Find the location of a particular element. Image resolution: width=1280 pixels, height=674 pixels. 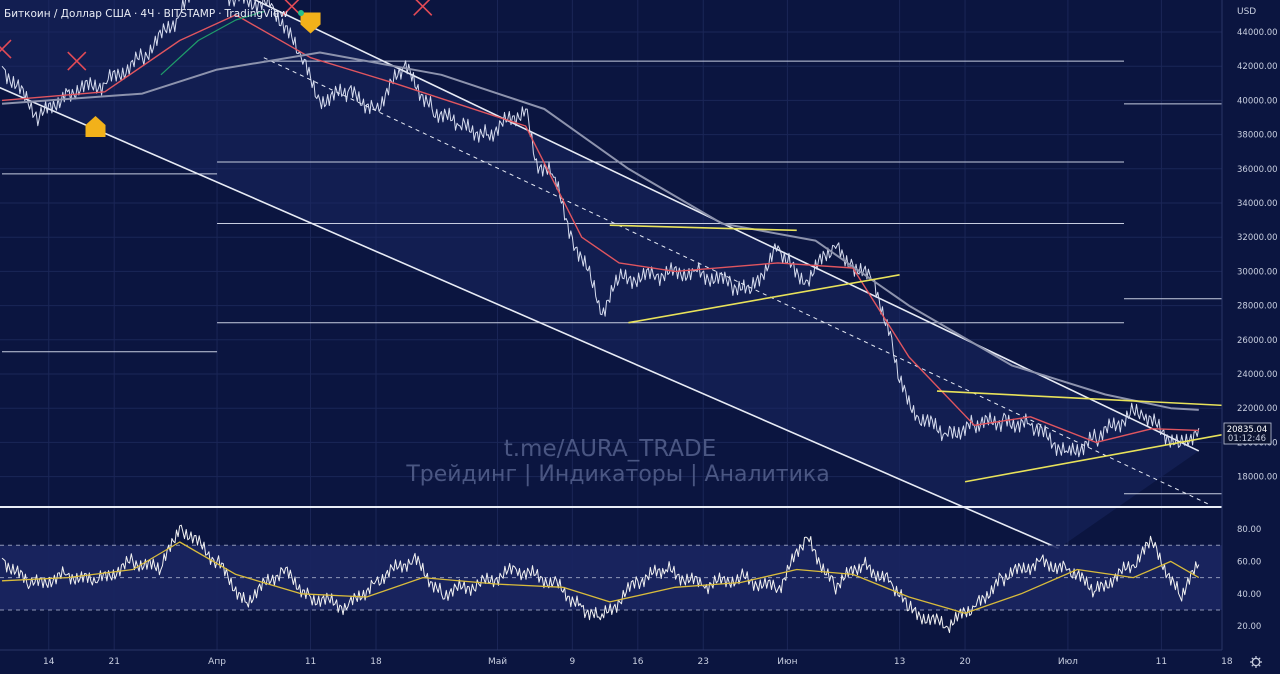

oscillator-rsi_signal is located at coordinates (600, 577).